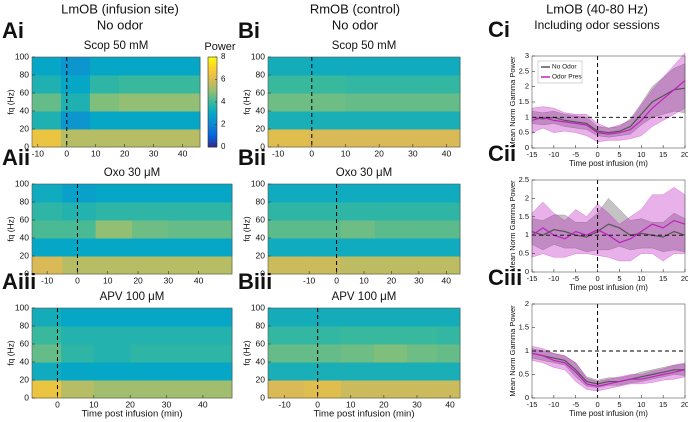  What do you see at coordinates (527, 197) in the screenshot?
I see `y-tick-label: 2` at bounding box center [527, 197].